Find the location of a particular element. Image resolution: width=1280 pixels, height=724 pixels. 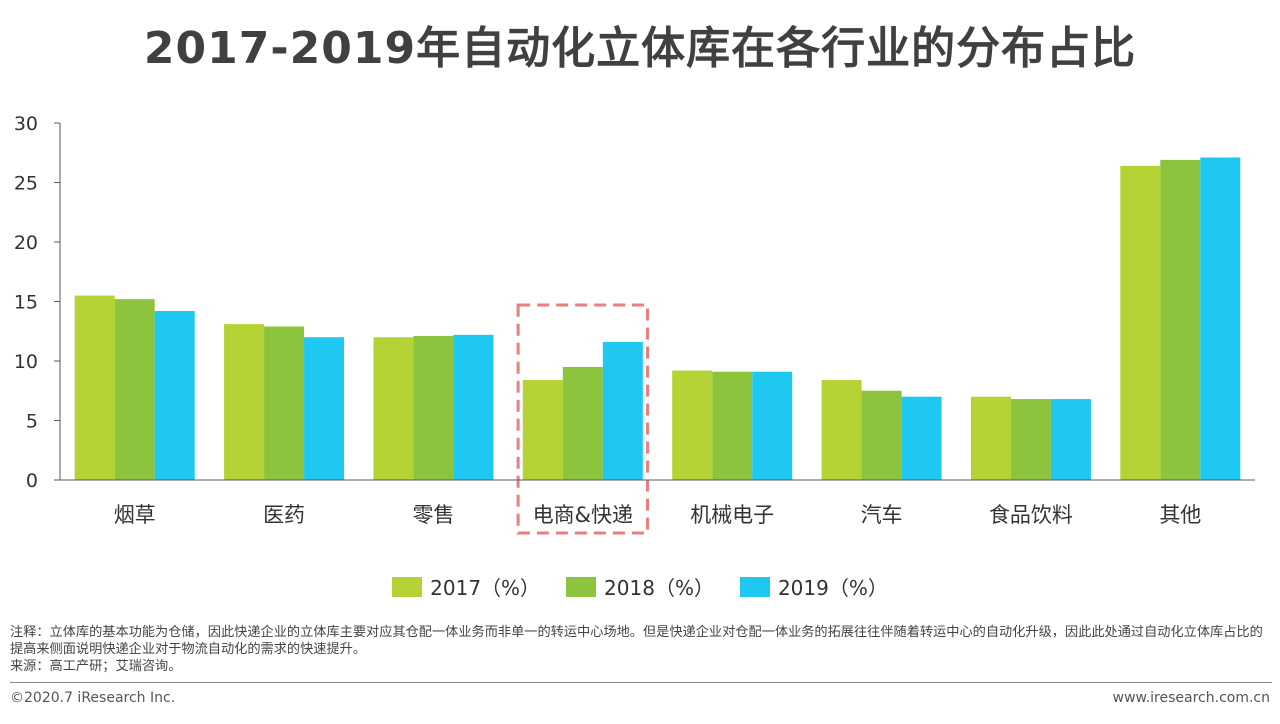

y-tick-label: 20 is located at coordinates (26, 243).